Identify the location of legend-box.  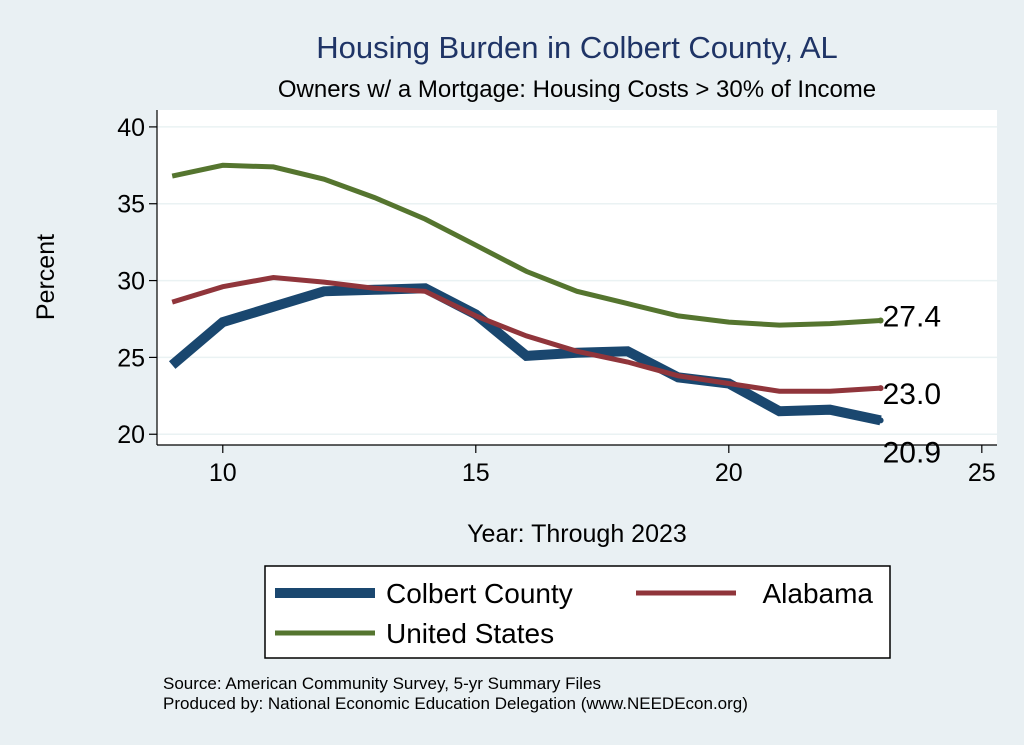
(577, 612).